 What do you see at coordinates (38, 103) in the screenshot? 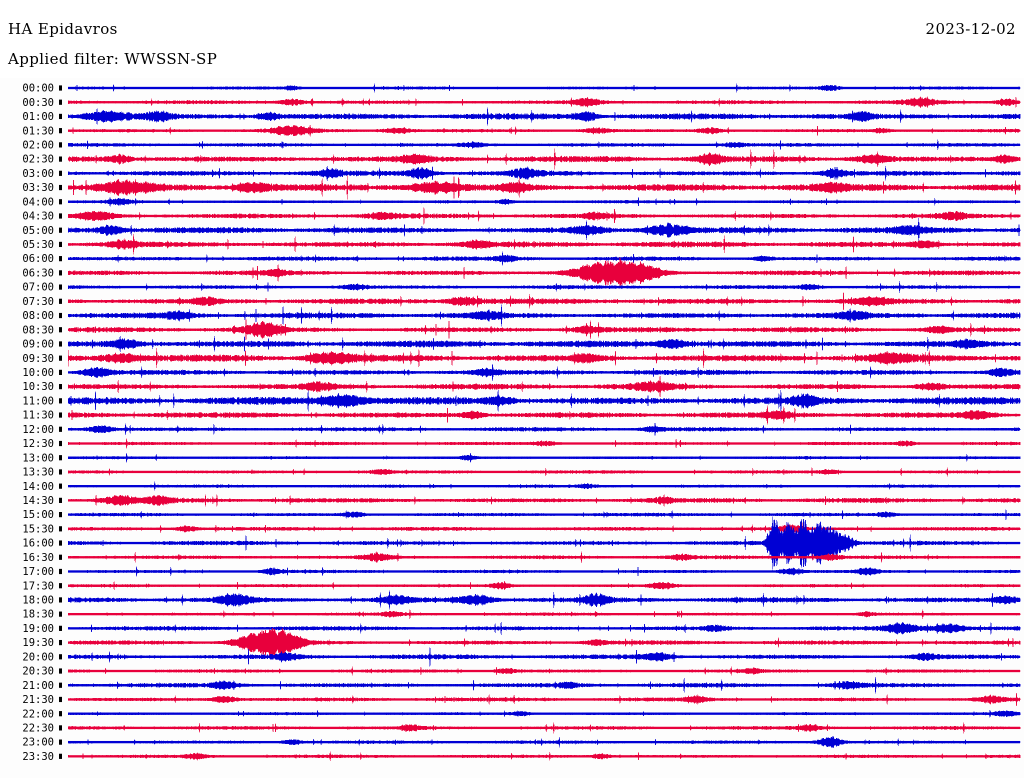
I see `time-tick-label: 00:30` at bounding box center [38, 103].